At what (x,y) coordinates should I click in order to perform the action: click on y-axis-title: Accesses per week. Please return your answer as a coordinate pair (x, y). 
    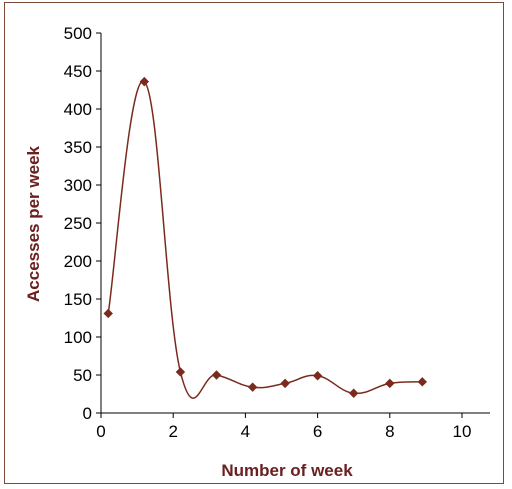
    Looking at the image, I should click on (33, 223).